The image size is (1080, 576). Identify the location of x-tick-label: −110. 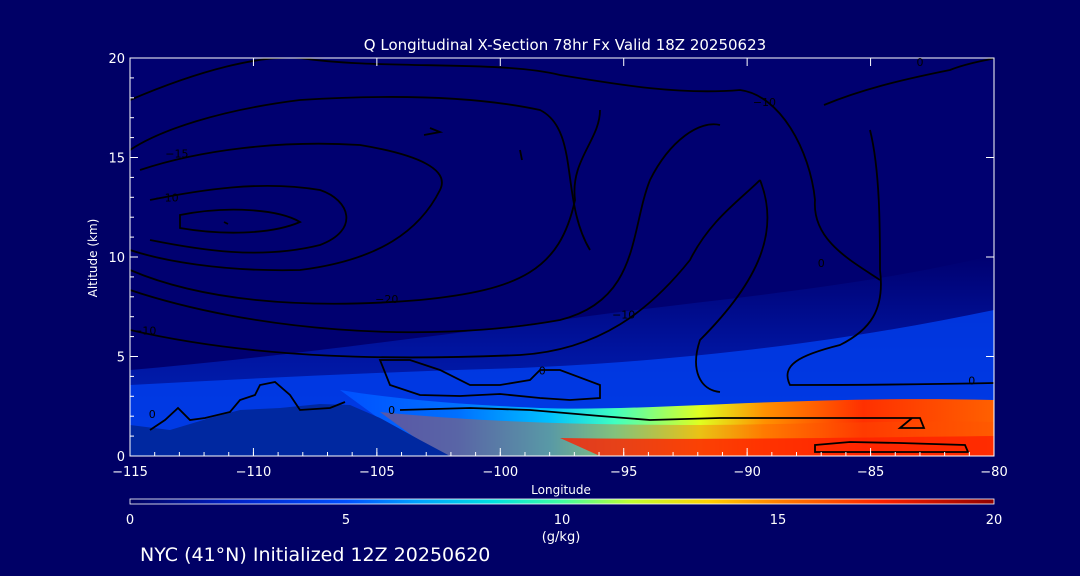
(254, 472).